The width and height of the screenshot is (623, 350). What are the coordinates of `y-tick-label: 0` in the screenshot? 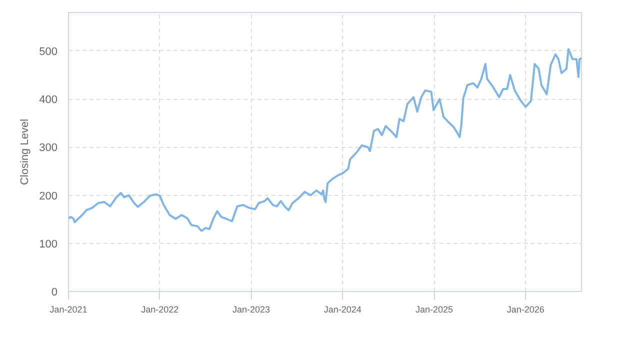 It's located at (54, 292).